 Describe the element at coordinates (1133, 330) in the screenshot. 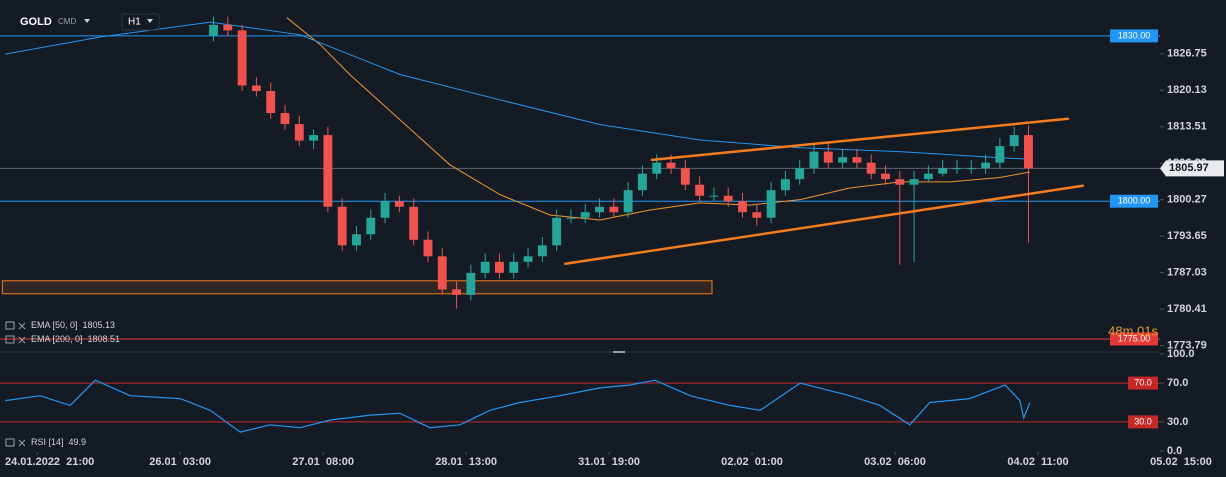

I see `bar-countdown: 48m 01s` at that location.